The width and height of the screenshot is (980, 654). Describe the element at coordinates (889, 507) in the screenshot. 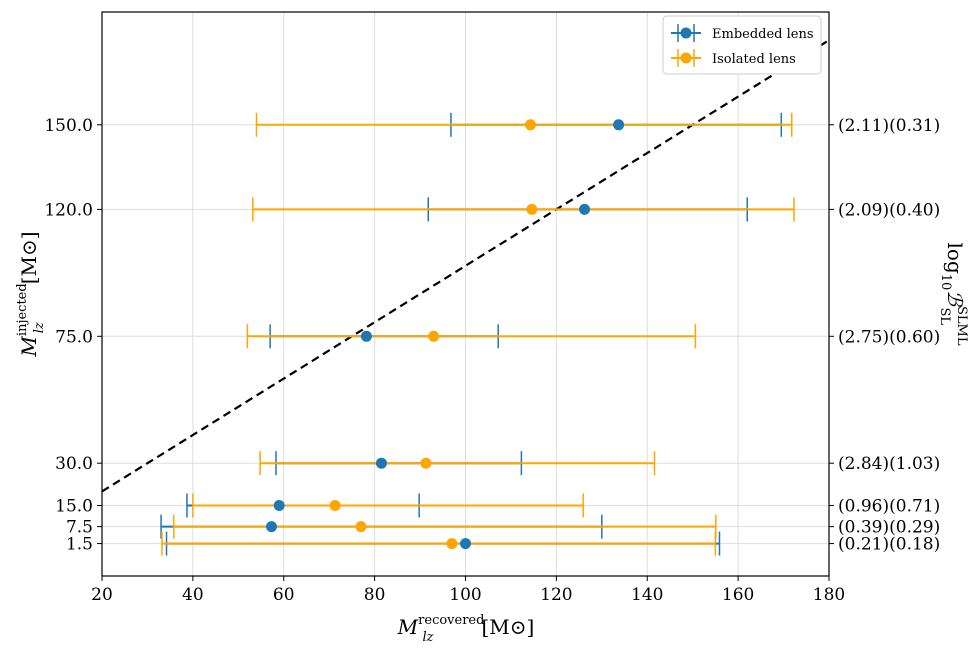

I see `right-bayes-label: (0.96)(0.71)` at that location.